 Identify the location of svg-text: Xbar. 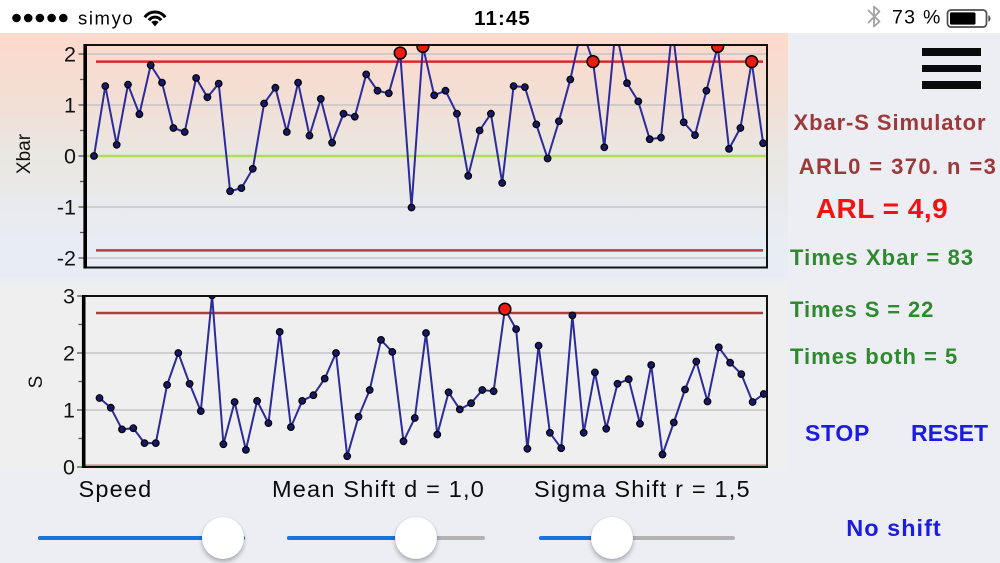
(24, 153).